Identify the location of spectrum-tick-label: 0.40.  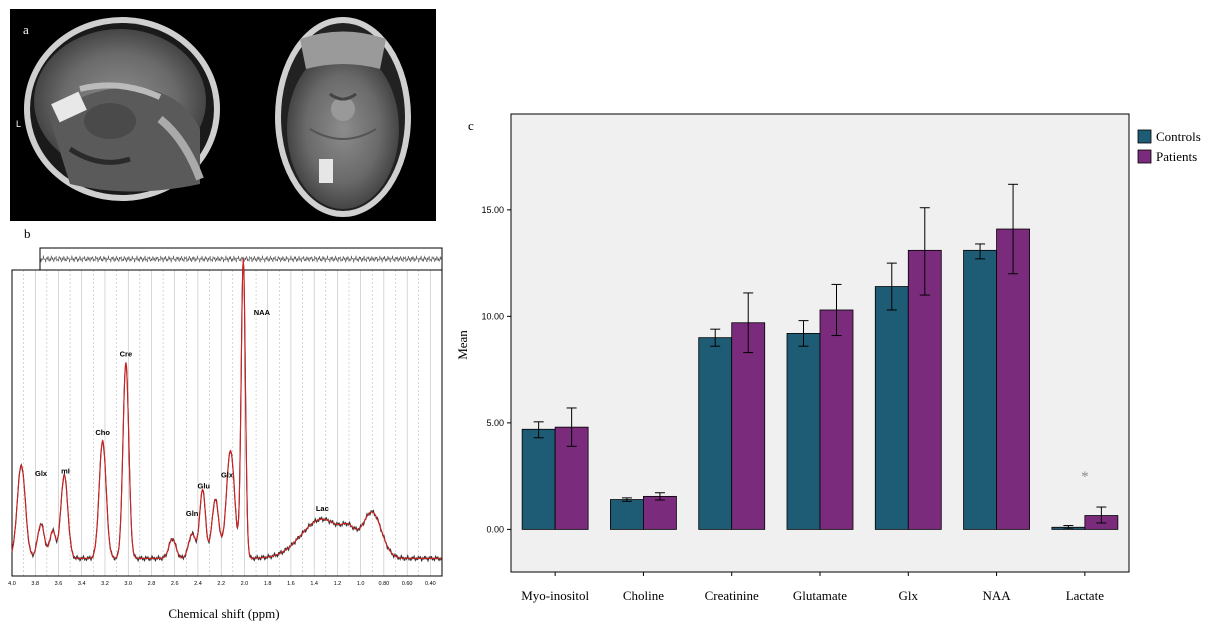
(430, 584).